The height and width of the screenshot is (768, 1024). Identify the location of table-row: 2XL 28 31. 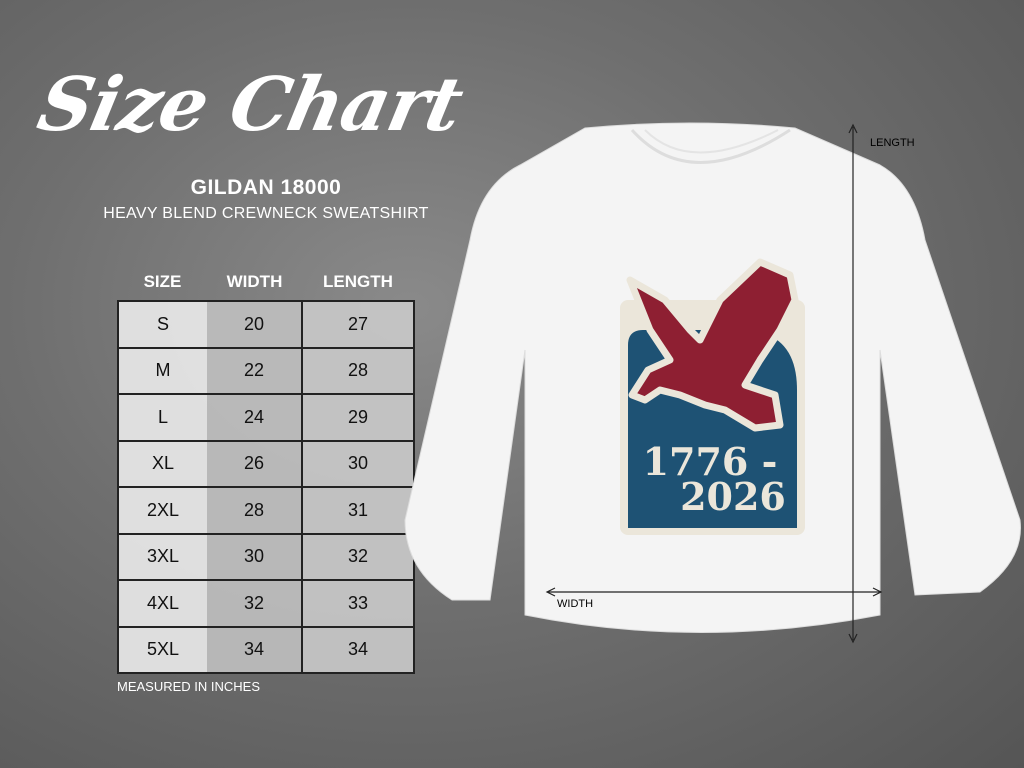
(266, 510).